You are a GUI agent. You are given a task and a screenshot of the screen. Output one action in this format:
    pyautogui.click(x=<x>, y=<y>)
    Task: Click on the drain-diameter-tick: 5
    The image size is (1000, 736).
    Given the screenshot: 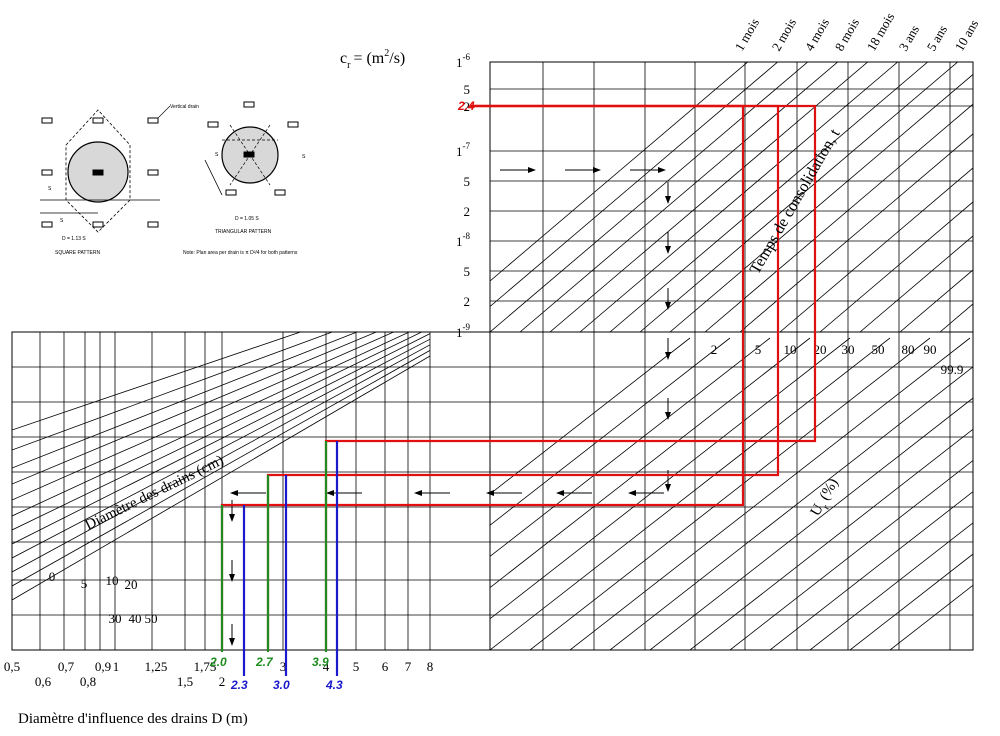 What is the action you would take?
    pyautogui.click(x=84, y=583)
    